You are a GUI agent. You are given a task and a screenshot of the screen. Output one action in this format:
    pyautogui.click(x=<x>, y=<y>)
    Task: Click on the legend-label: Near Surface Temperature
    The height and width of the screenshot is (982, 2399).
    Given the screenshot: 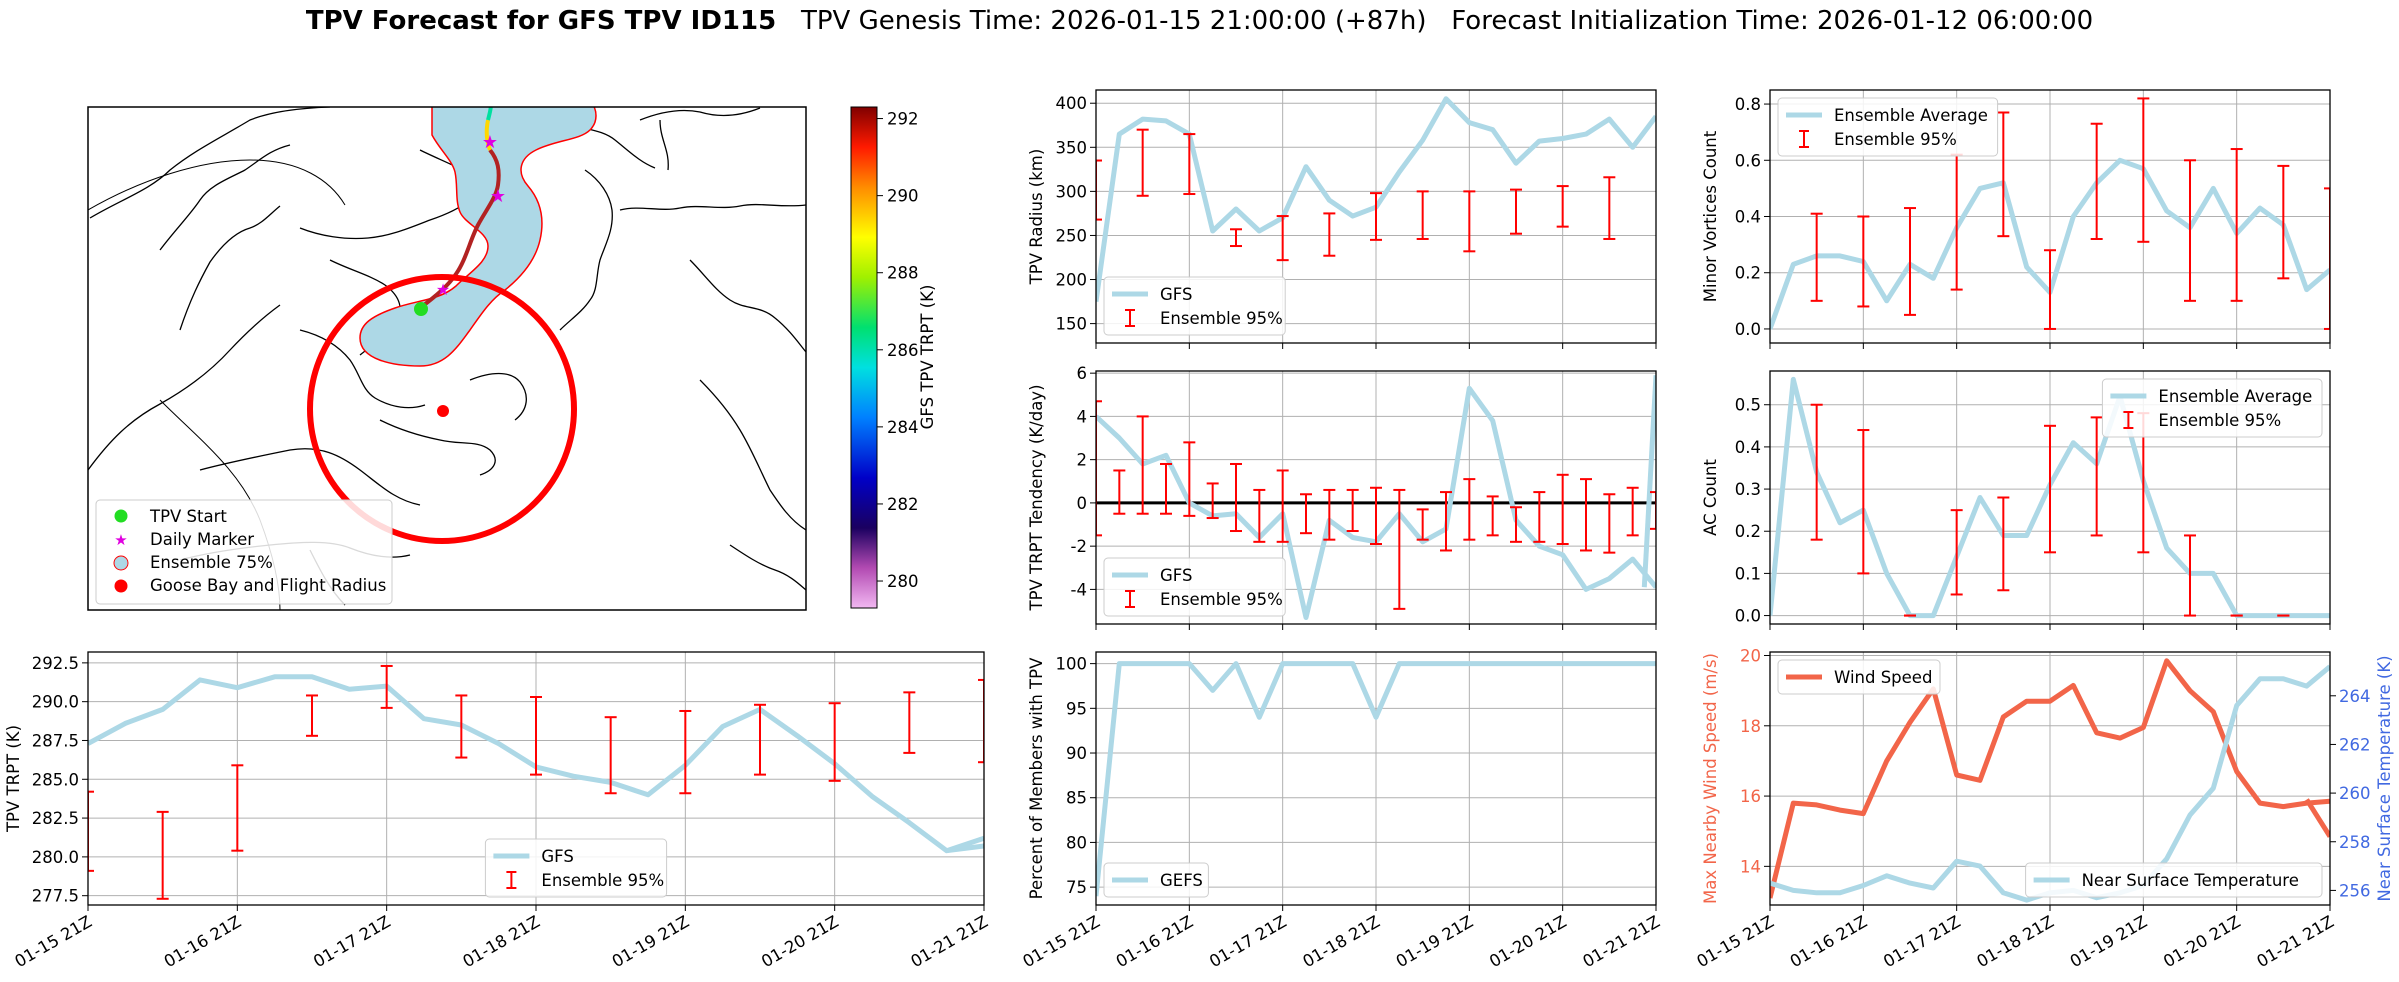 What is the action you would take?
    pyautogui.click(x=2190, y=880)
    